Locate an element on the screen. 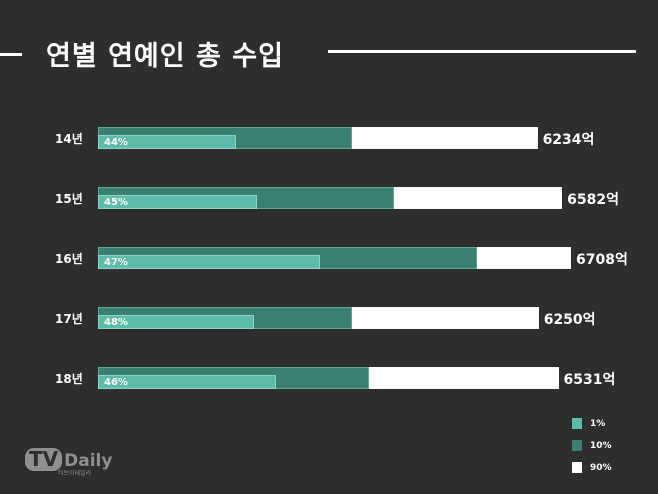 The width and height of the screenshot is (658, 494). percent-label: 48% is located at coordinates (116, 322).